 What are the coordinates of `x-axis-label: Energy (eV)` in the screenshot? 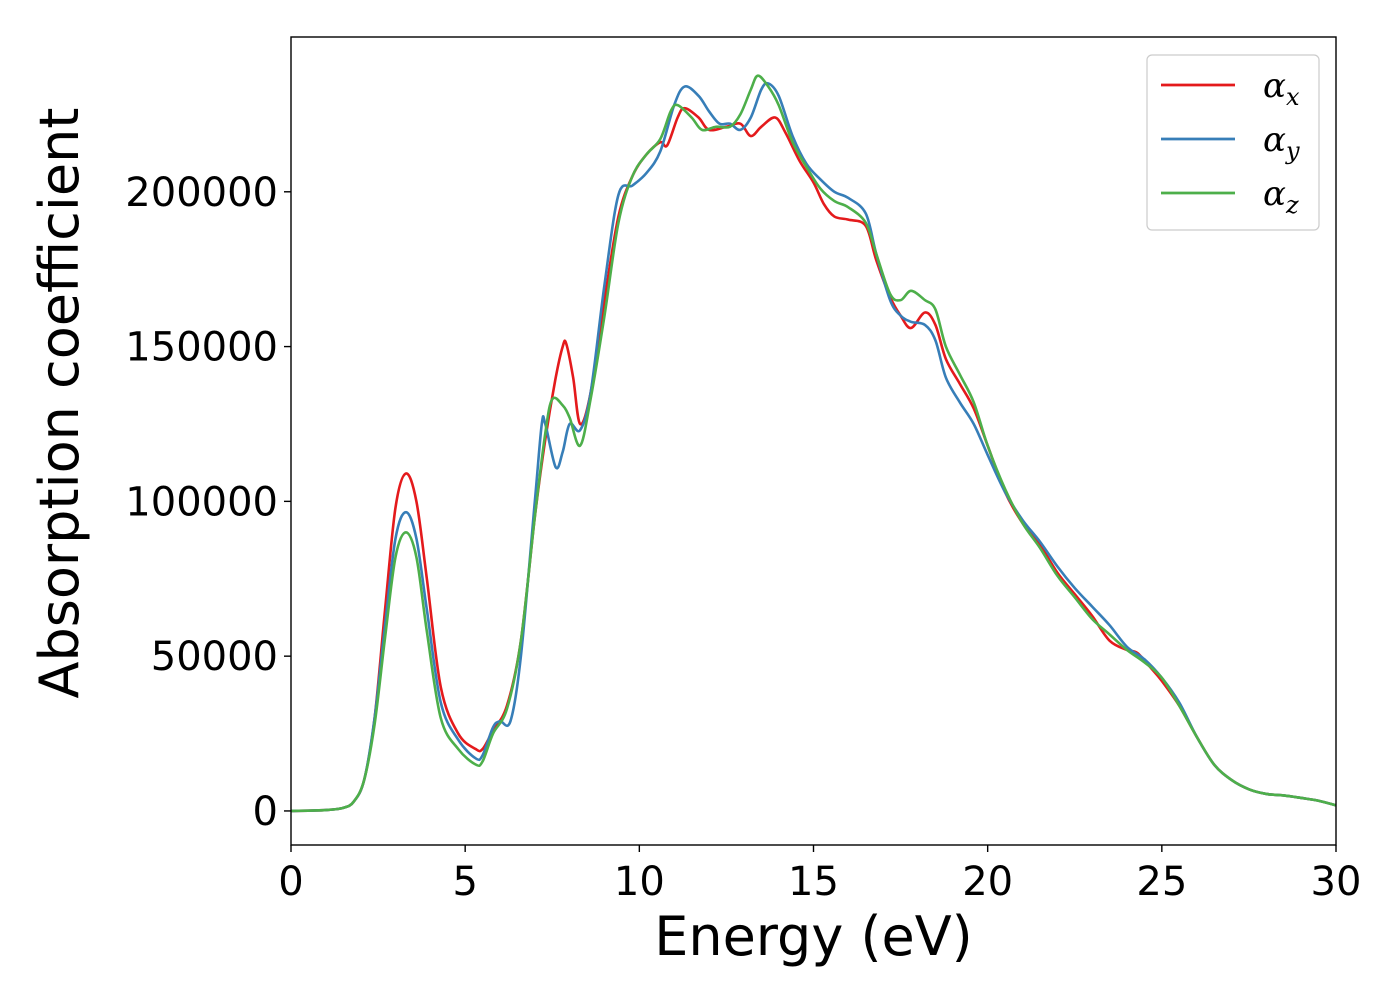 It's located at (813, 936).